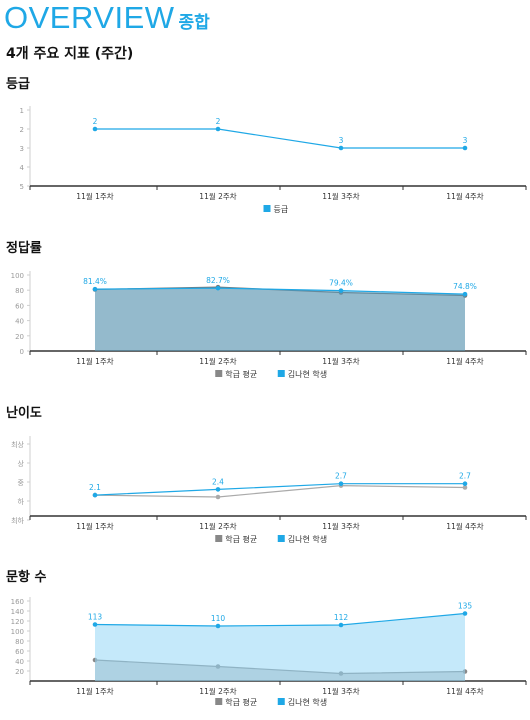 The height and width of the screenshot is (720, 530). What do you see at coordinates (465, 606) in the screenshot?
I see `data-label: 135` at bounding box center [465, 606].